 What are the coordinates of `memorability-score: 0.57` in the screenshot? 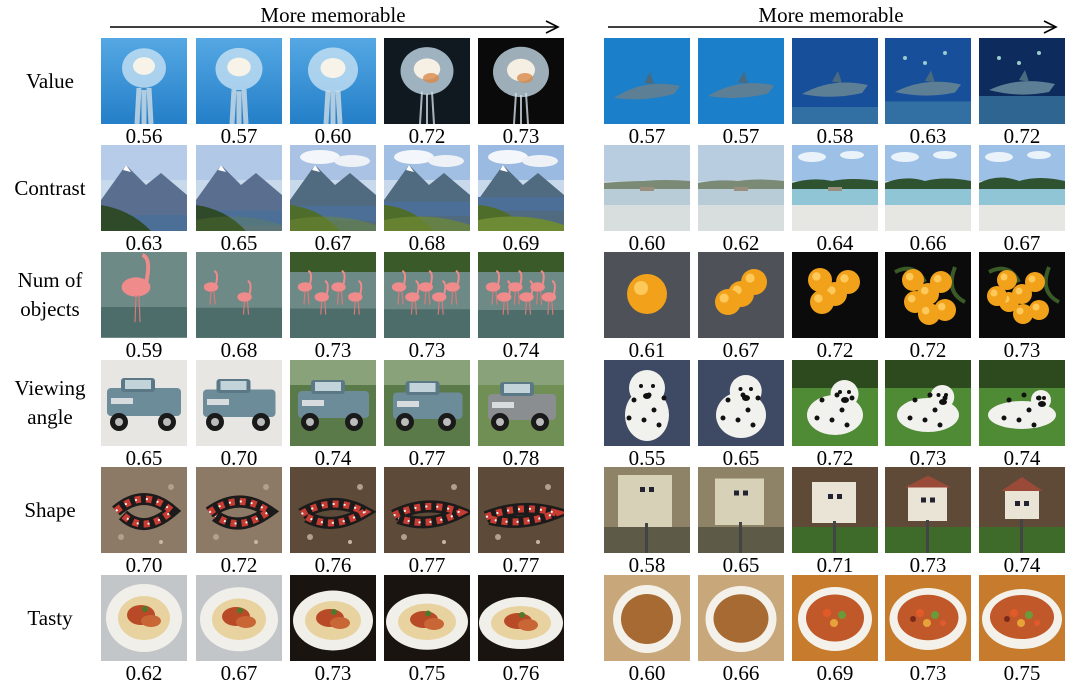 It's located at (647, 136).